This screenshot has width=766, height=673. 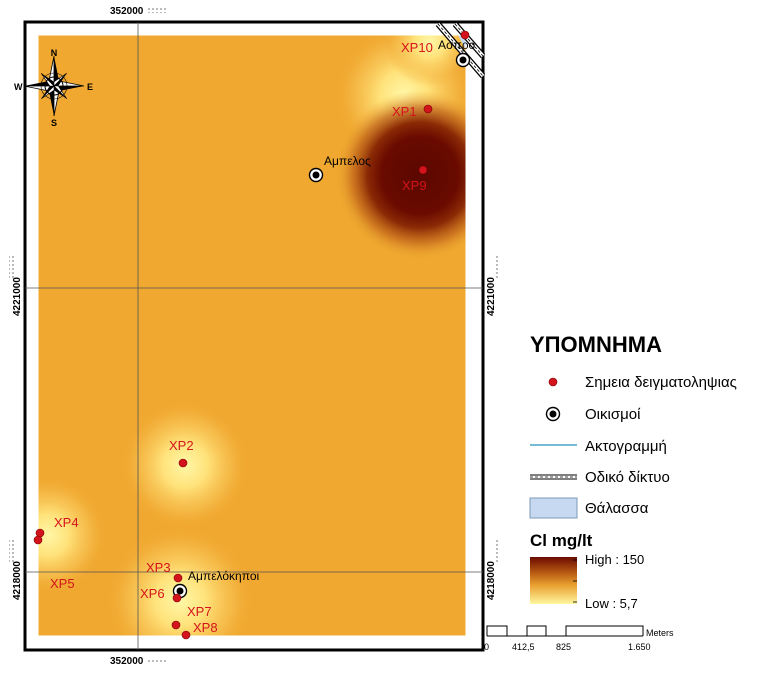 I want to click on sample-xp6: XP6, so click(x=161, y=594).